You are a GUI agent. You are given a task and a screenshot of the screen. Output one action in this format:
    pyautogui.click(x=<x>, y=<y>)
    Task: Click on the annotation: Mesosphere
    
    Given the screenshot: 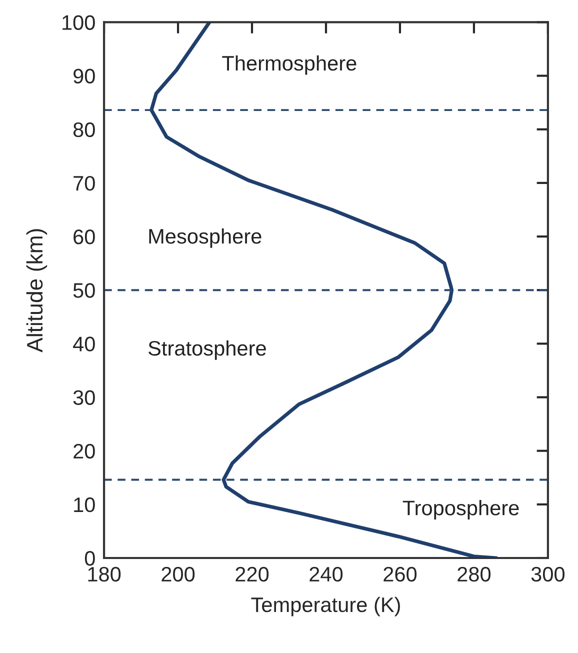 What is the action you would take?
    pyautogui.click(x=205, y=238)
    